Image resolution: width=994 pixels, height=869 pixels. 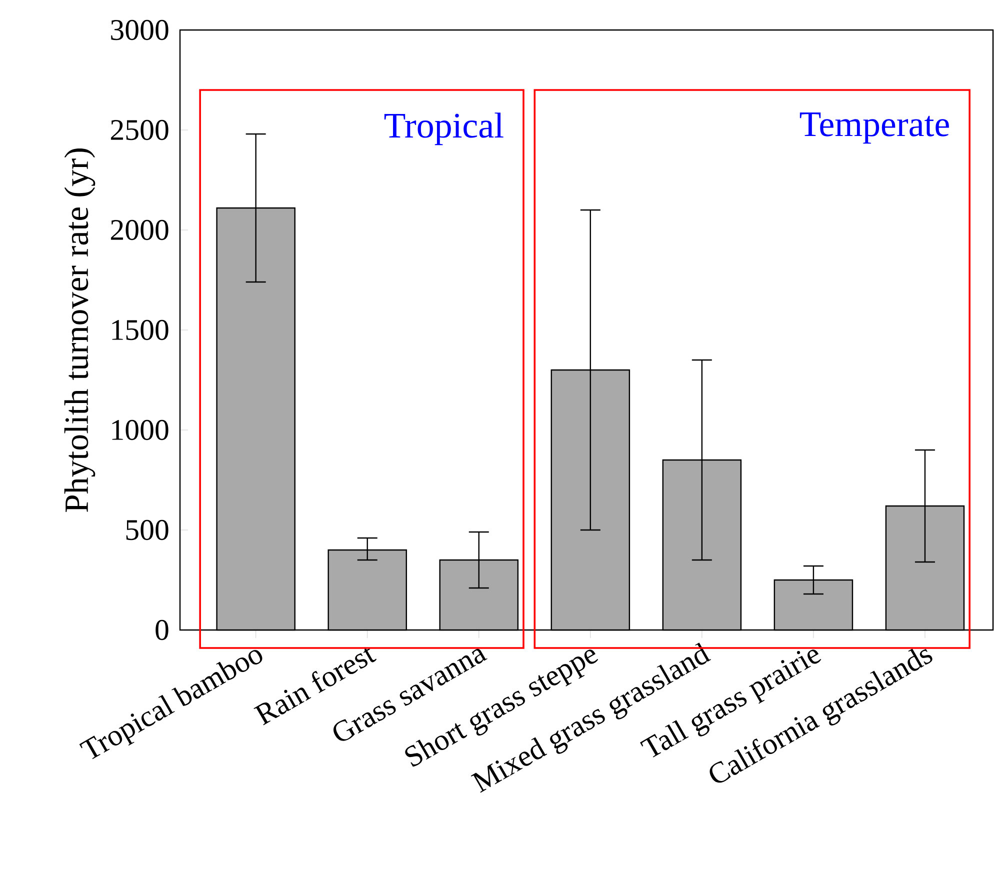 What do you see at coordinates (139, 30) in the screenshot?
I see `y-tick-label: 3000` at bounding box center [139, 30].